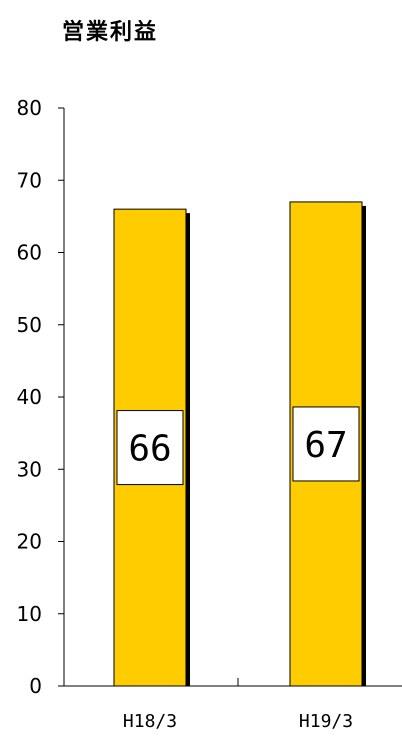  I want to click on y-axis: 0 10 20 30 40 50 60 70 80, so click(41, 397).